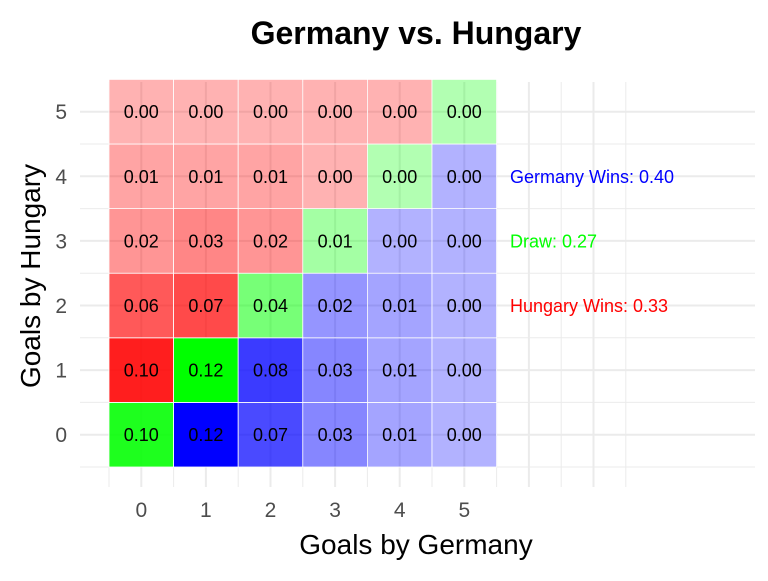  I want to click on y-tick-label: 5, so click(61, 112).